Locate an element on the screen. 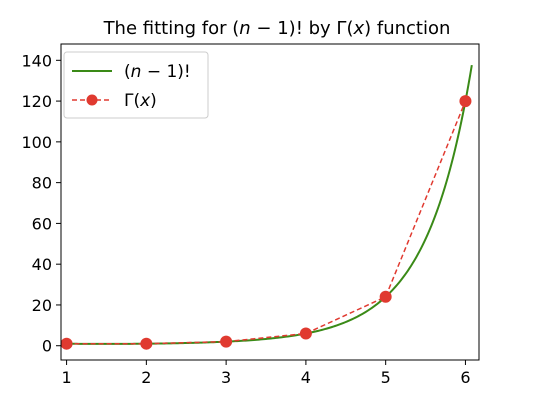  x-tick-label: 5 is located at coordinates (386, 377).